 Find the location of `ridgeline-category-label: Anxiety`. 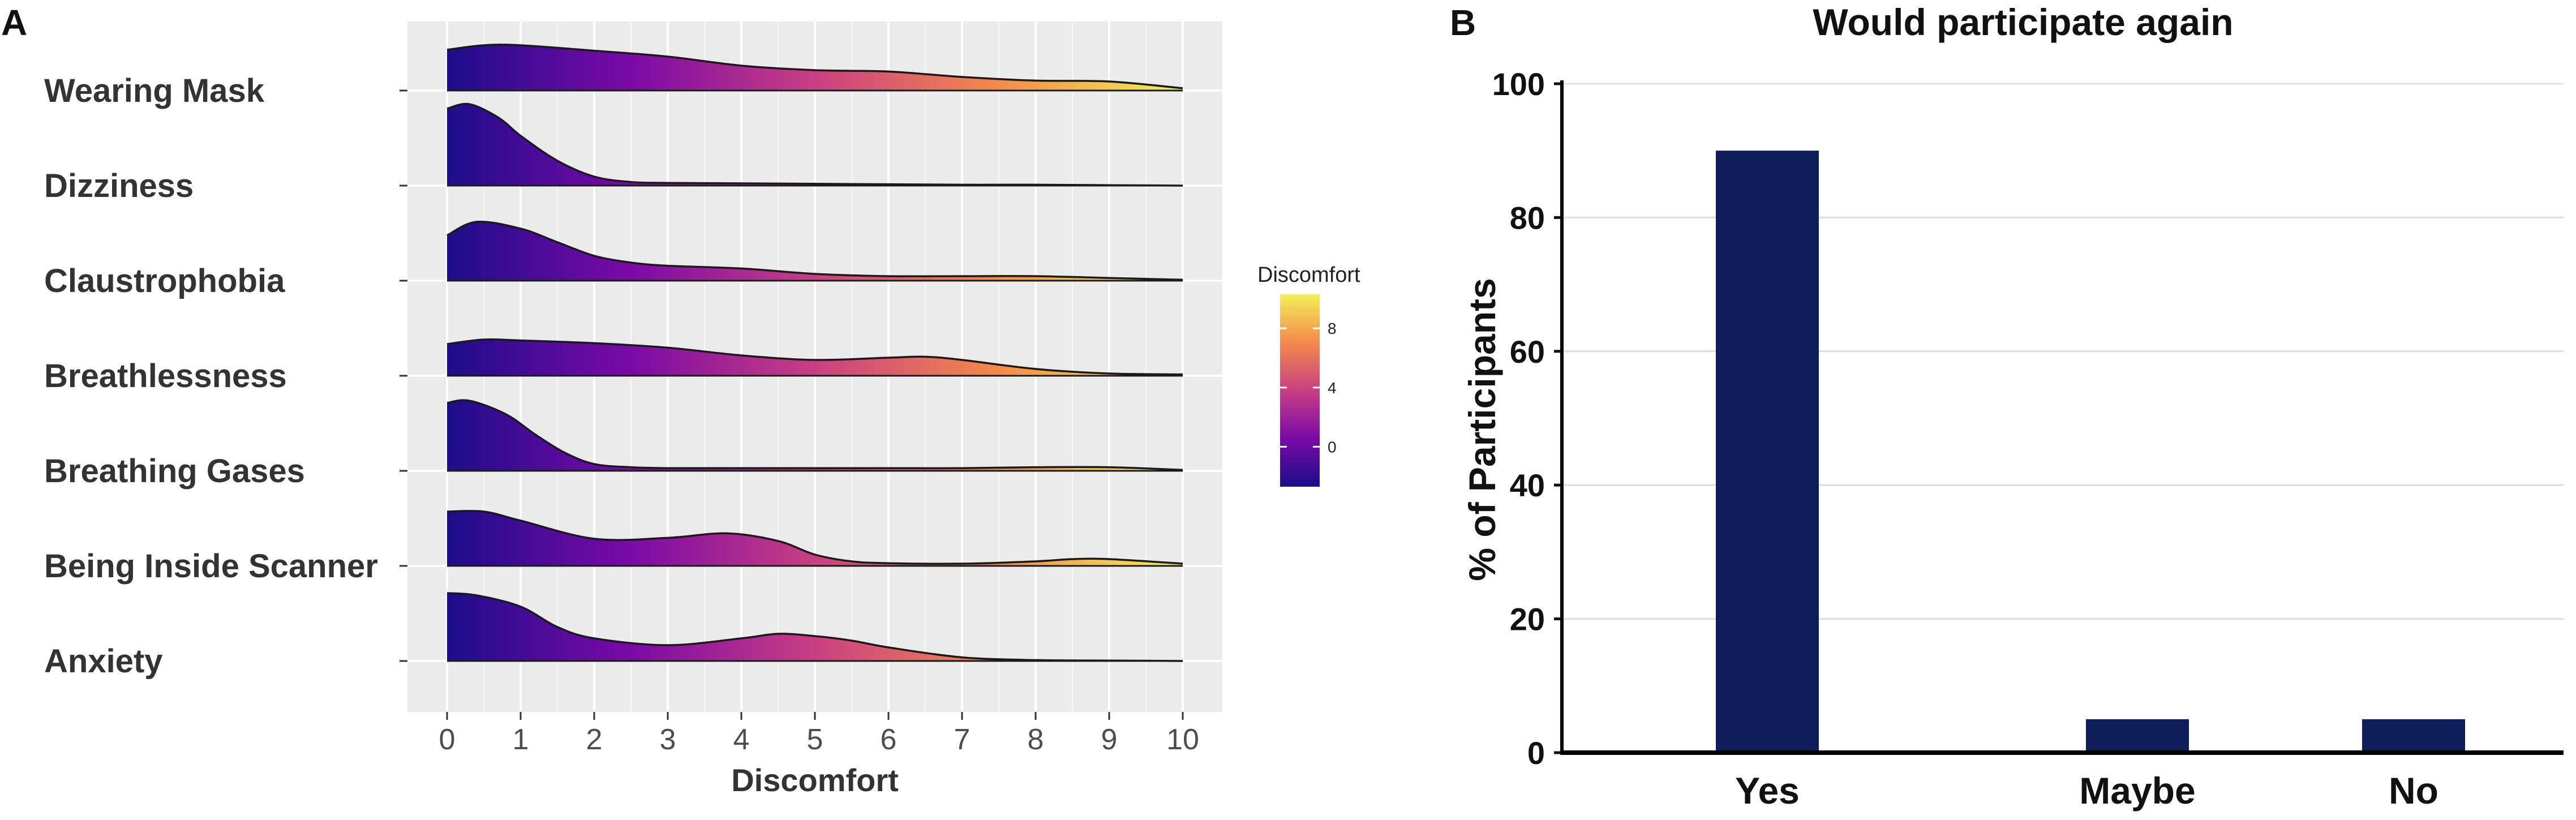

ridgeline-category-label: Anxiety is located at coordinates (103, 661).